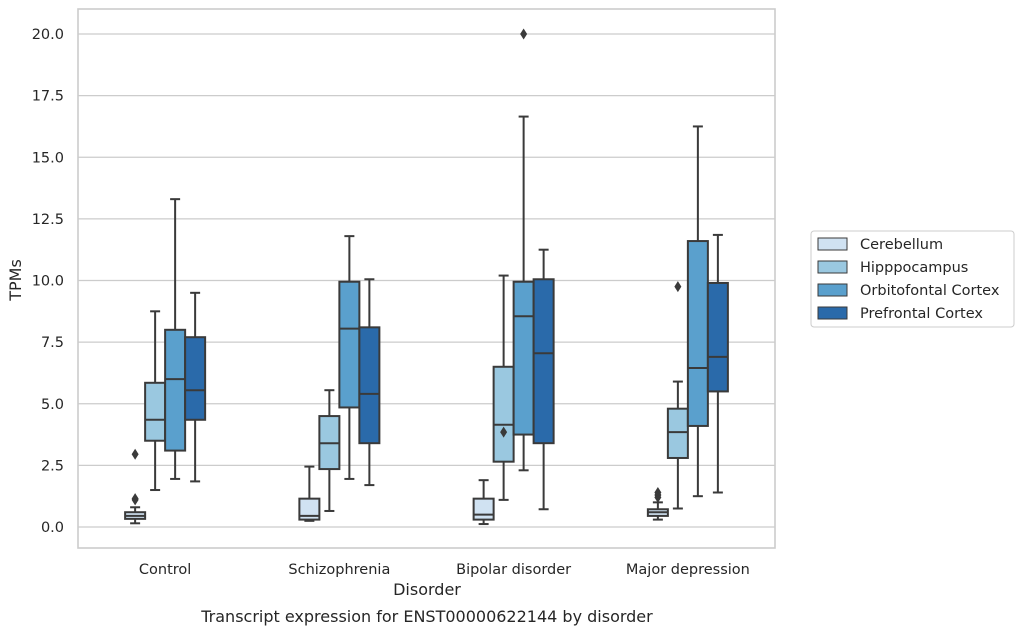 Image resolution: width=1023 pixels, height=634 pixels. Describe the element at coordinates (52, 528) in the screenshot. I see `y-tick-label: 0.0` at that location.